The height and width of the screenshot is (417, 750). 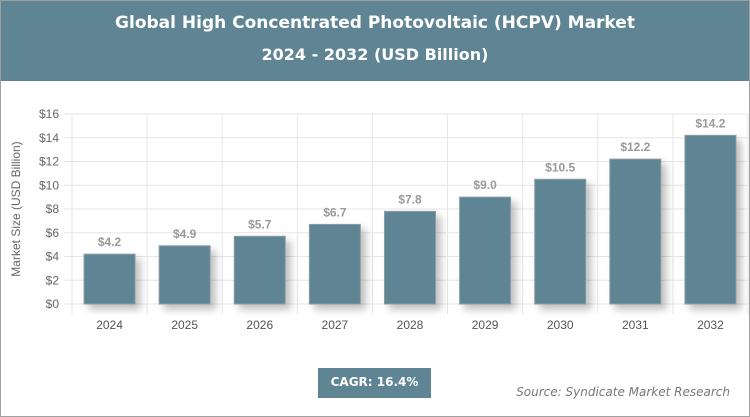 I want to click on bar-2026, so click(x=259, y=270).